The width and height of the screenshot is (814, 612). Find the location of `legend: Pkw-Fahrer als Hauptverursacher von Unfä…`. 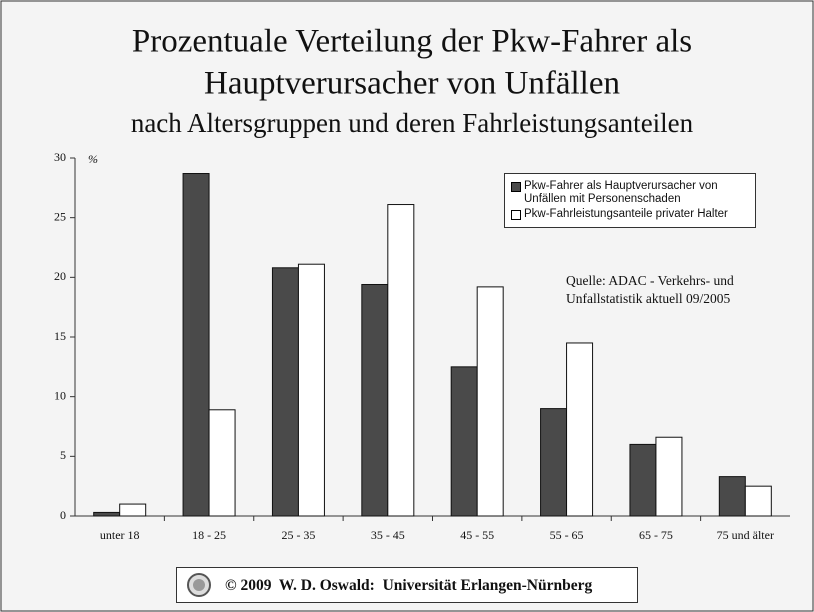

legend: Pkw-Fahrer als Hauptverursacher von Unfä… is located at coordinates (630, 200).